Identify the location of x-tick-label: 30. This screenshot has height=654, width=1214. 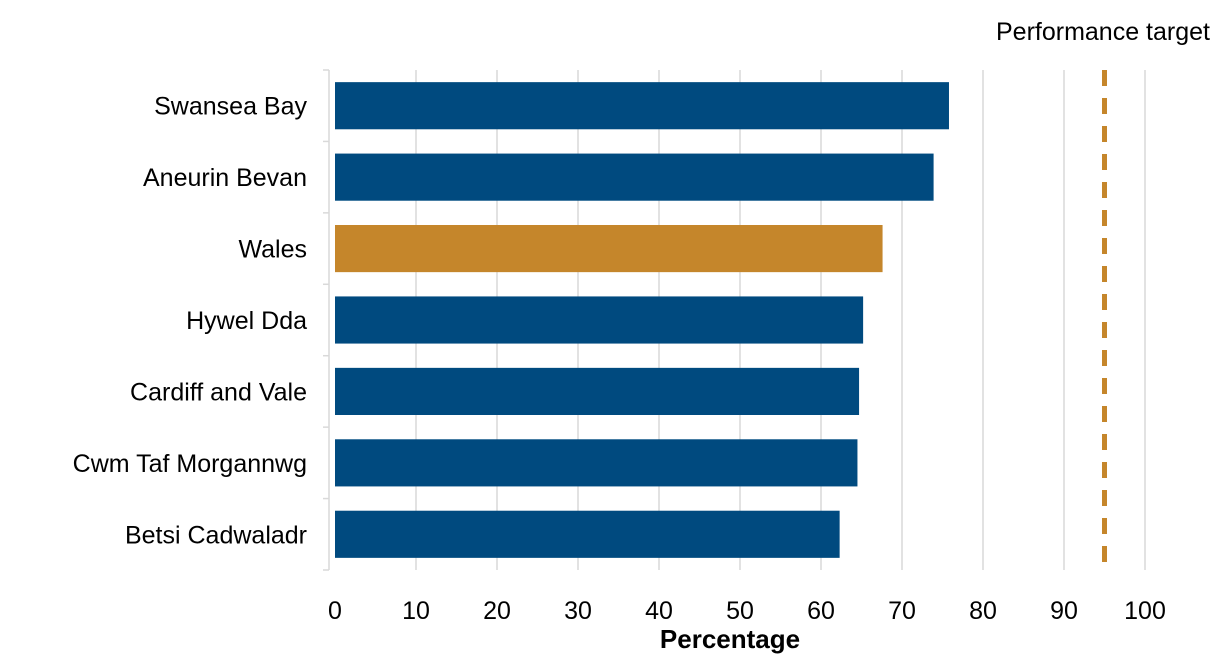
(578, 611).